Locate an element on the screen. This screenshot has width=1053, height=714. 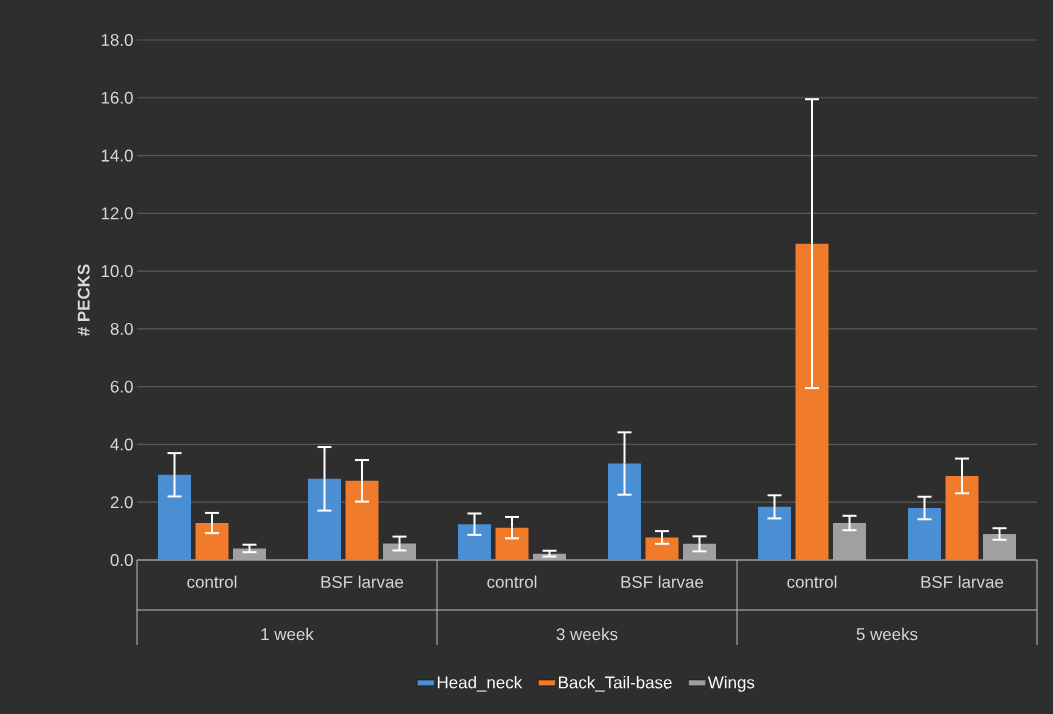
legend-label: Wings is located at coordinates (731, 683).